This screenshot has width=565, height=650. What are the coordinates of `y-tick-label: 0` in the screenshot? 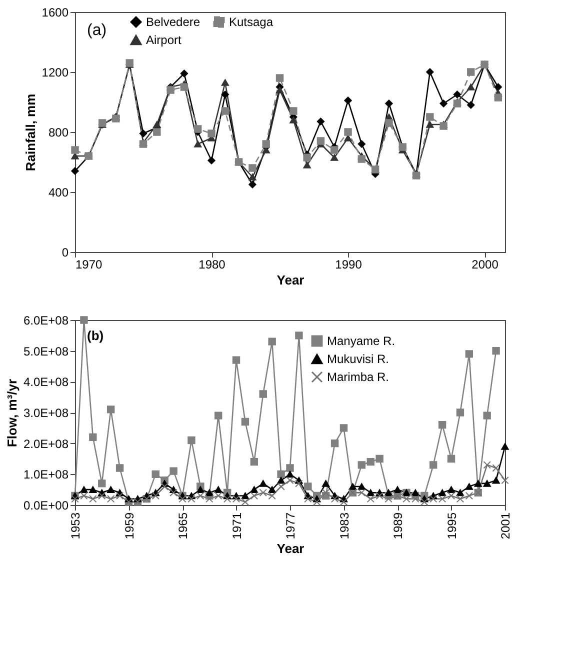 It's located at (65, 253).